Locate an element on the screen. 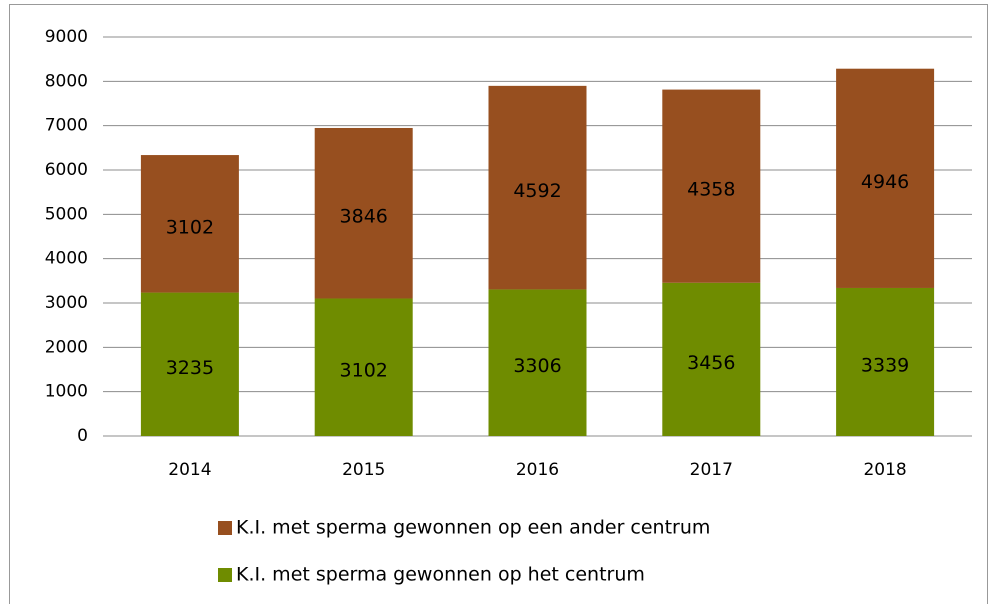  y-tick-label: 1000 is located at coordinates (66, 392).